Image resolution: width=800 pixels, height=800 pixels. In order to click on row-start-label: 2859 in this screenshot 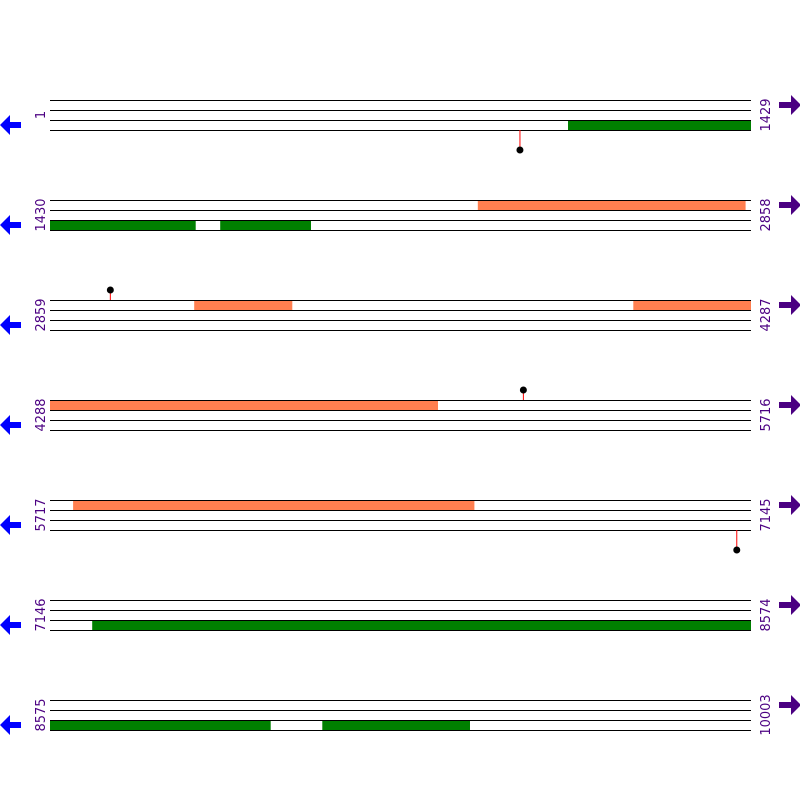, I will do `click(41, 314)`.